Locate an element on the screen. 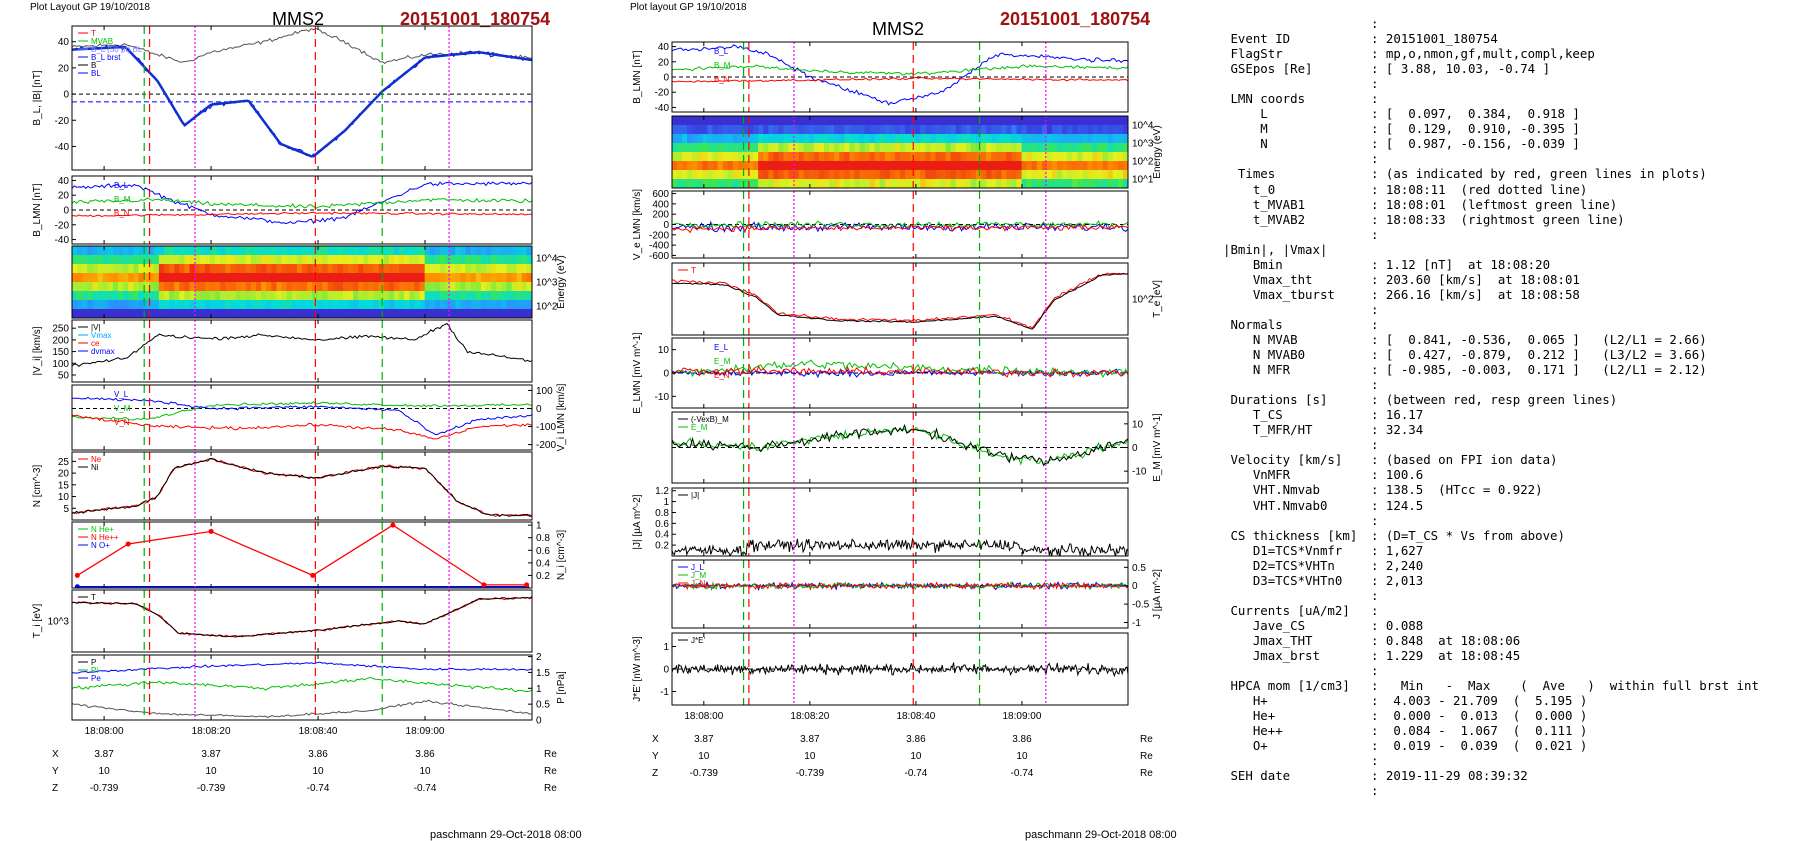 The image size is (1804, 841). panel-content is located at coordinates (302, 417).